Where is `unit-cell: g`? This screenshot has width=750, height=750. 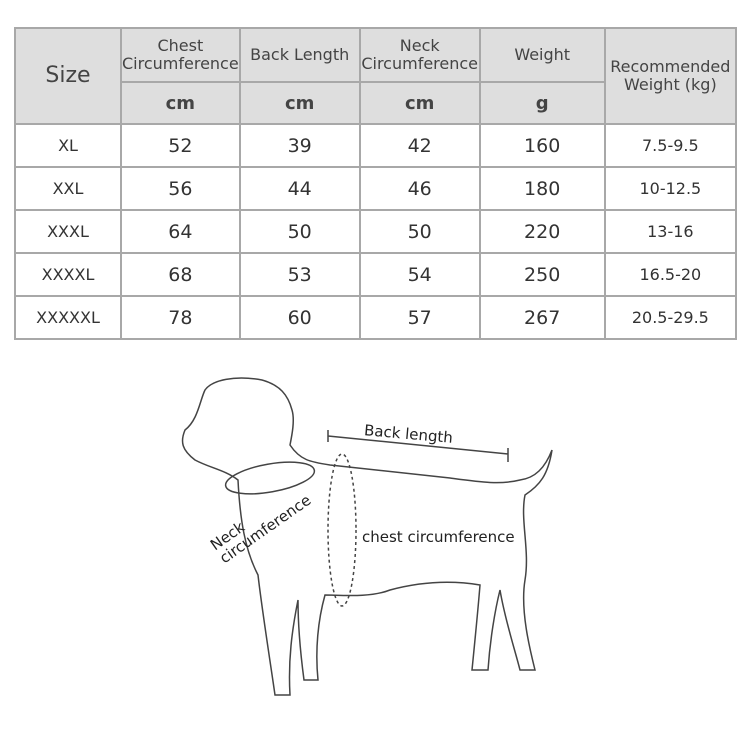
unit-cell: g is located at coordinates (542, 103).